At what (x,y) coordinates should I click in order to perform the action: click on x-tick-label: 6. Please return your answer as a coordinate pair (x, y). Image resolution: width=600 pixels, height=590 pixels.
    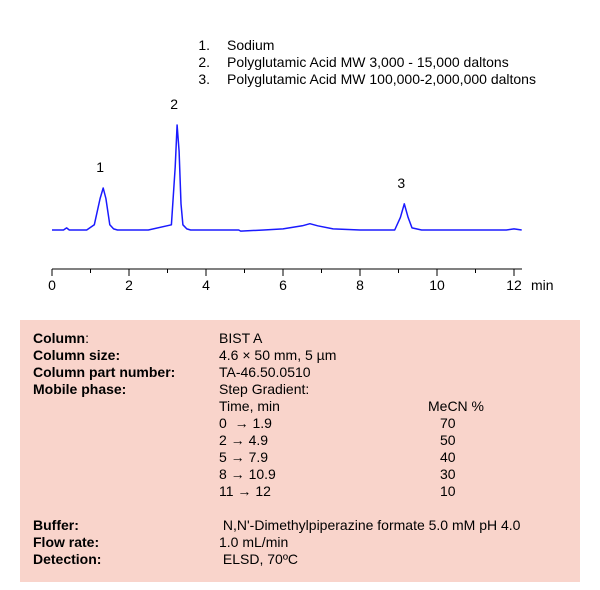
    Looking at the image, I should click on (283, 285).